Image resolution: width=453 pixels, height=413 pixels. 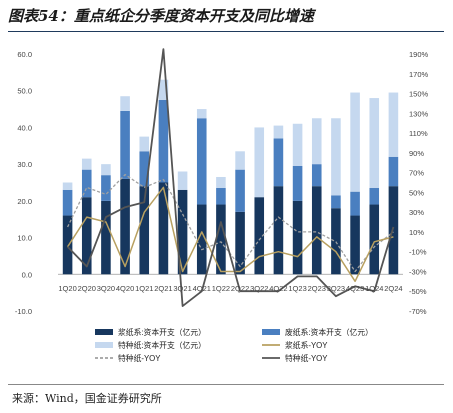 What do you see at coordinates (297, 237) in the screenshot?
I see `bar-pulp-1Q23` at bounding box center [297, 237].